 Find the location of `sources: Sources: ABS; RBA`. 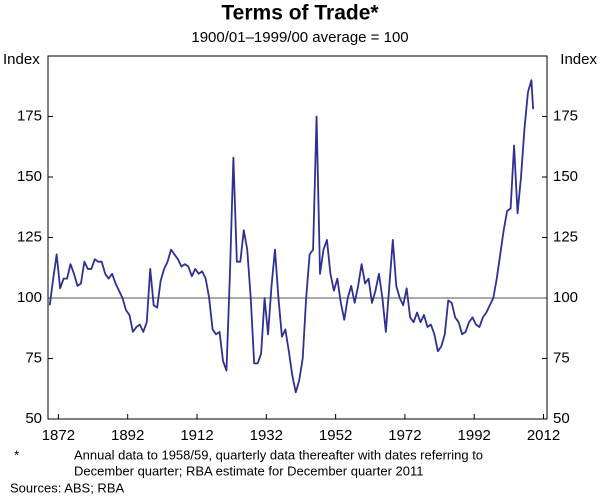

sources: Sources: ABS; RBA is located at coordinates (67, 487).